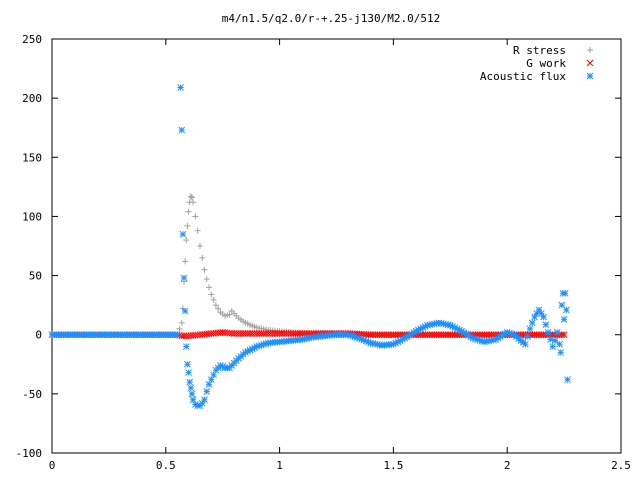 This screenshot has height=480, width=640. I want to click on legend-label: R stress, so click(539, 50).